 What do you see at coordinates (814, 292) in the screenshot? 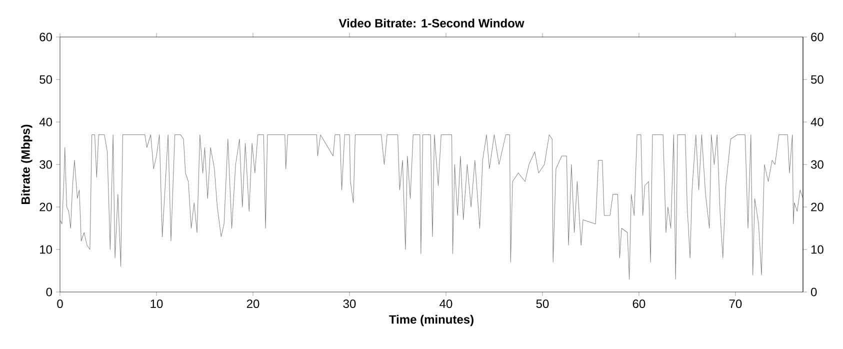
I see `y2-tick-label: 0` at bounding box center [814, 292].